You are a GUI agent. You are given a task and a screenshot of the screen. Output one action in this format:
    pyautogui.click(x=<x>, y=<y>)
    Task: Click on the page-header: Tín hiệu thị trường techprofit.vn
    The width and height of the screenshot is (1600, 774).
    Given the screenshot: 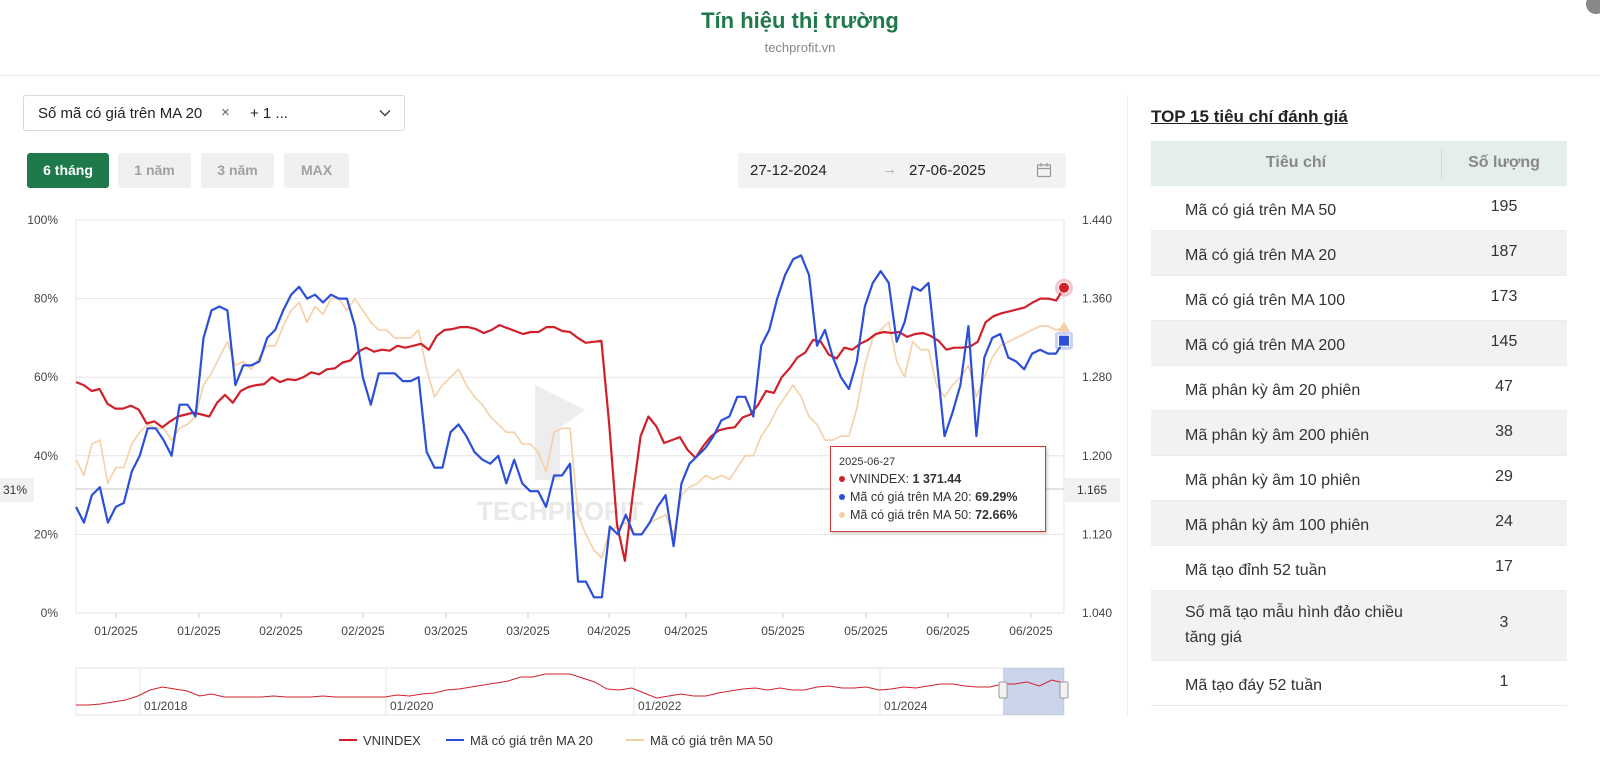 What is the action you would take?
    pyautogui.click(x=800, y=38)
    